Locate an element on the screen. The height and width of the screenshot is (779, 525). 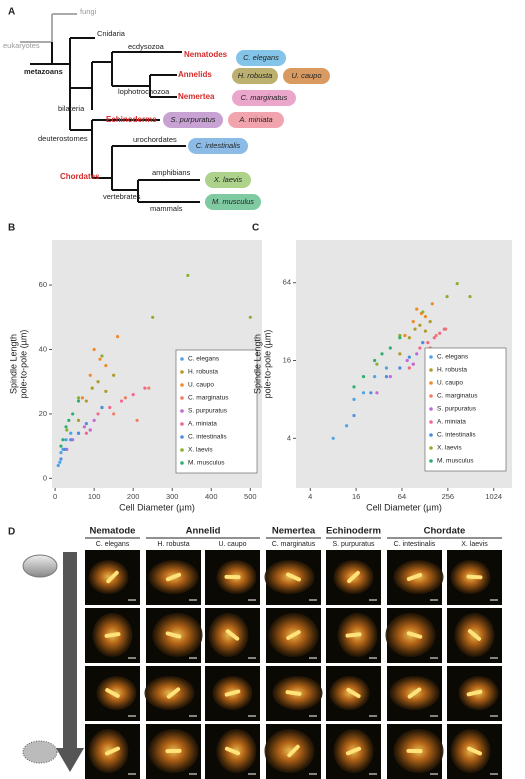
species-name: U. caupo is located at coordinates (306, 75).